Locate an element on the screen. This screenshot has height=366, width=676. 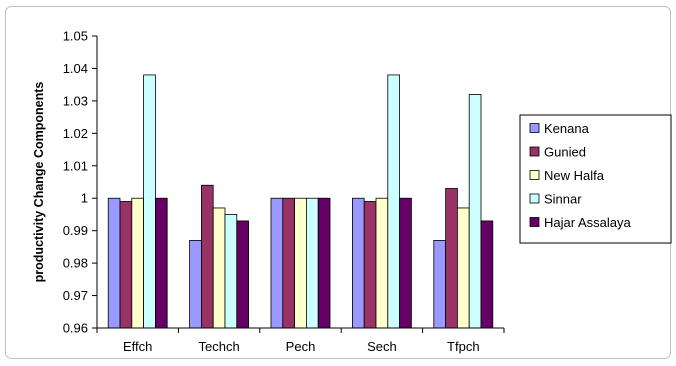
bar-kenana-effch is located at coordinates (114, 263).